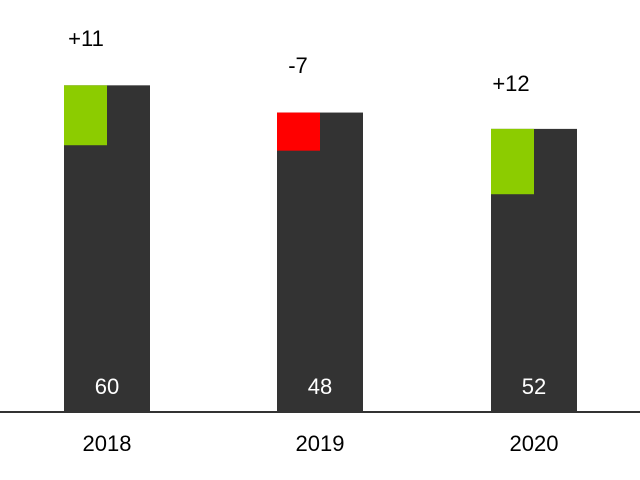  What do you see at coordinates (86, 38) in the screenshot?
I see `delta-label-2018: +11` at bounding box center [86, 38].